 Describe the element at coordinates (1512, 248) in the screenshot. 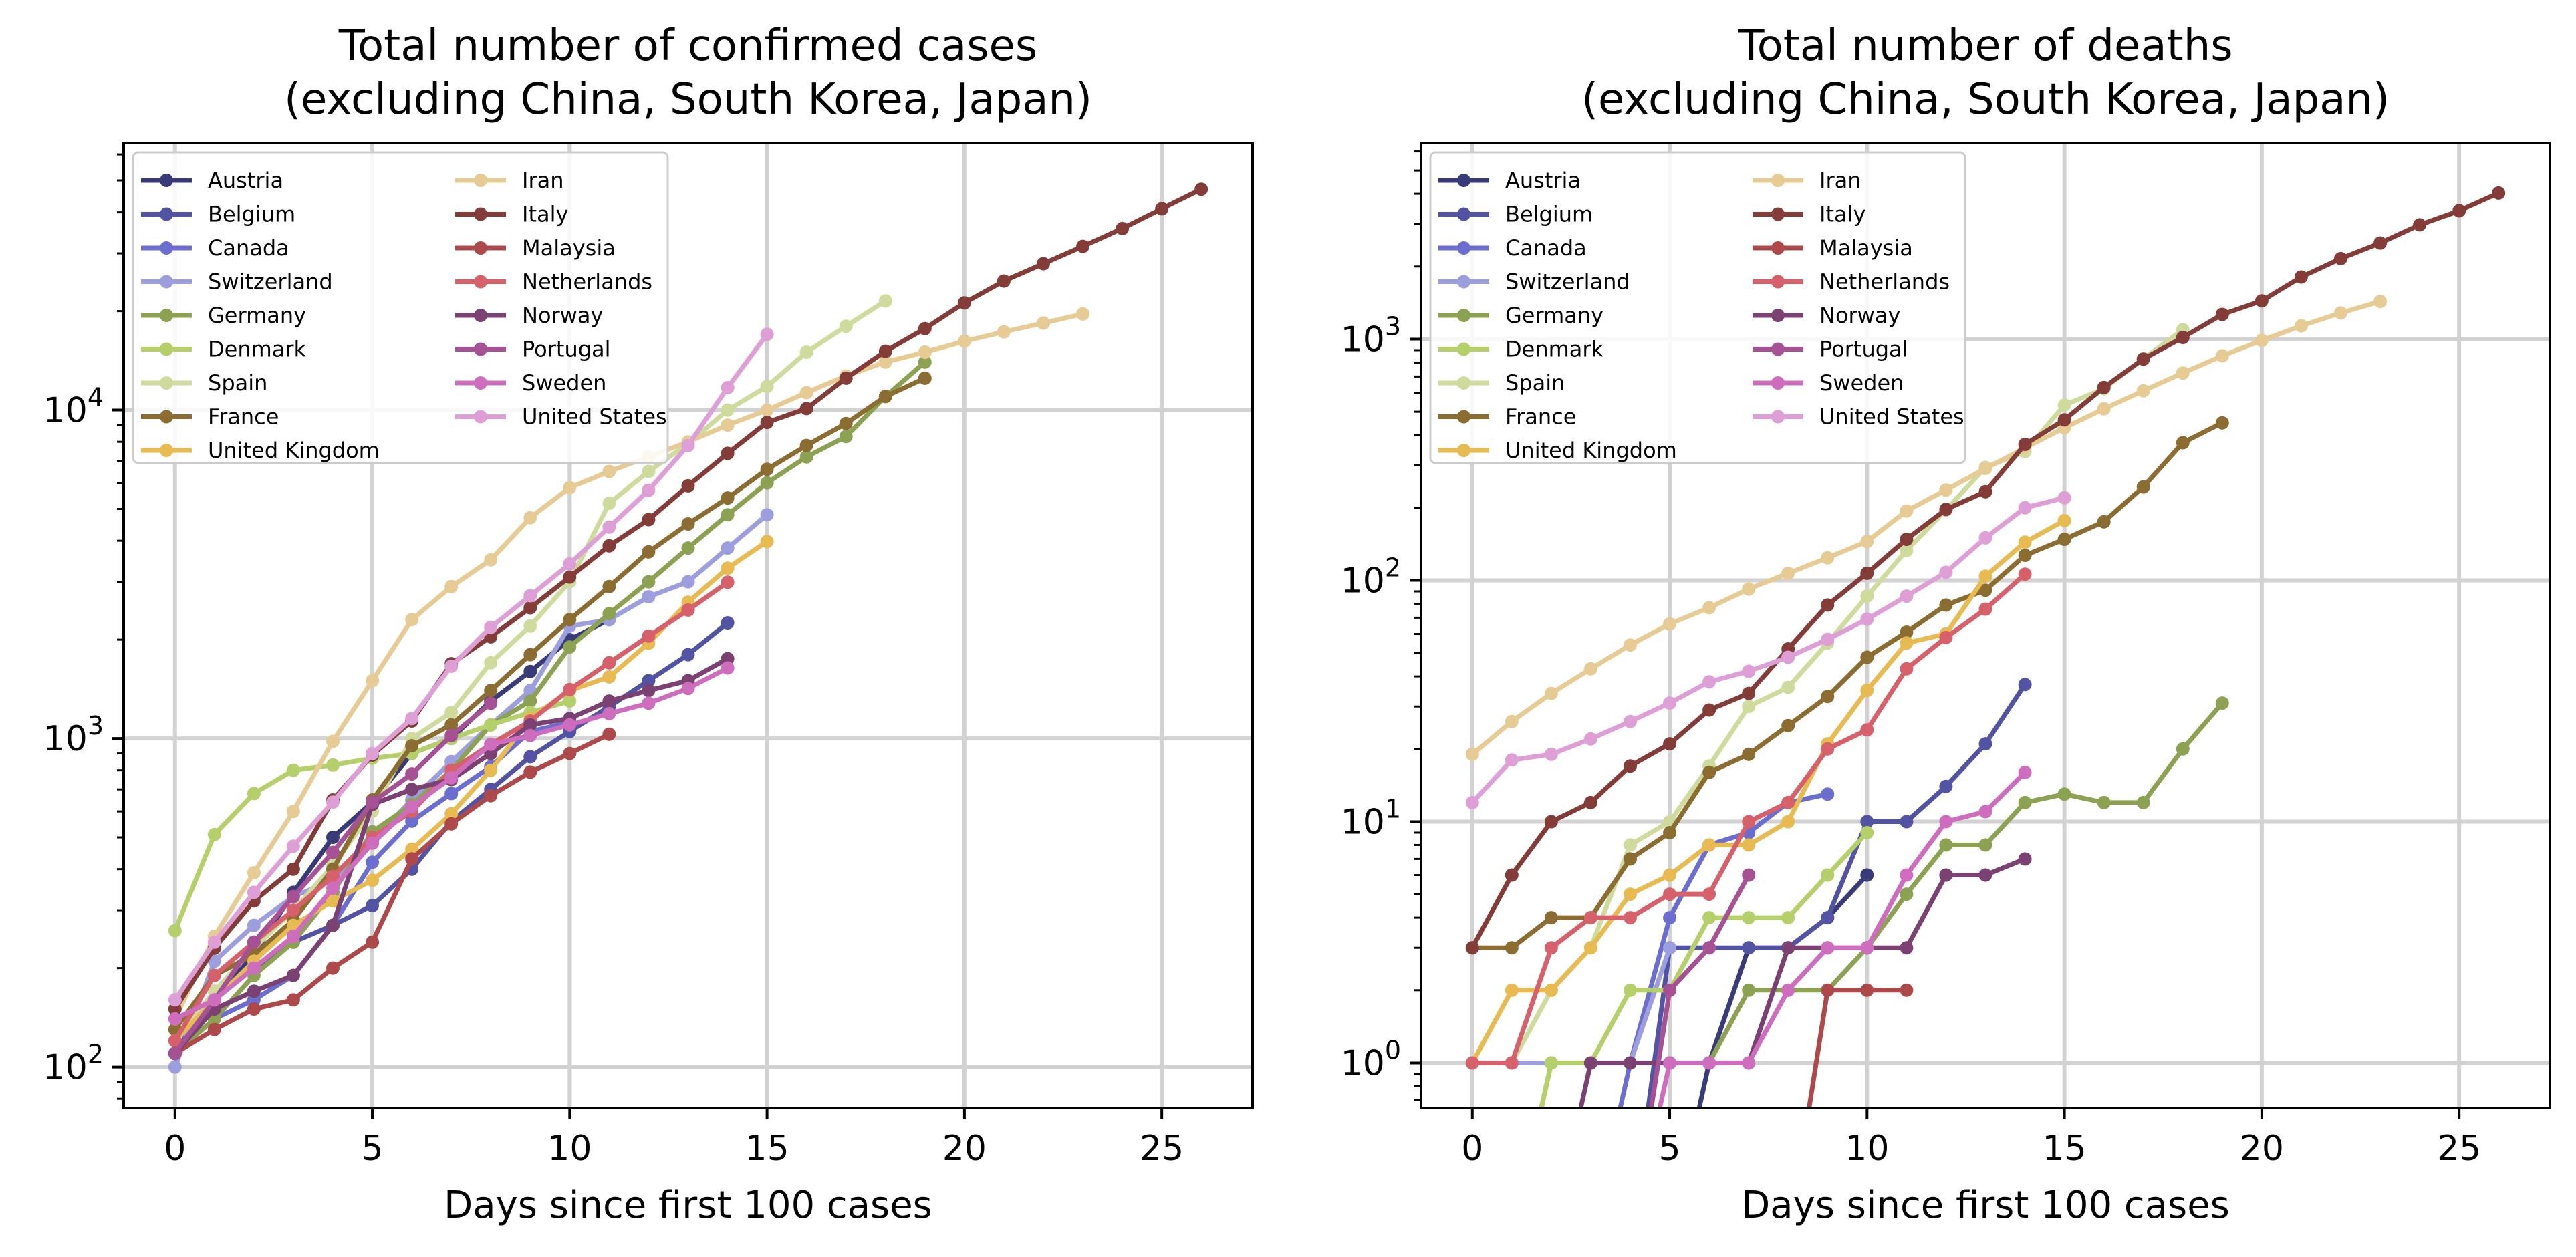

I see `legend-item-canada: Canada` at that location.